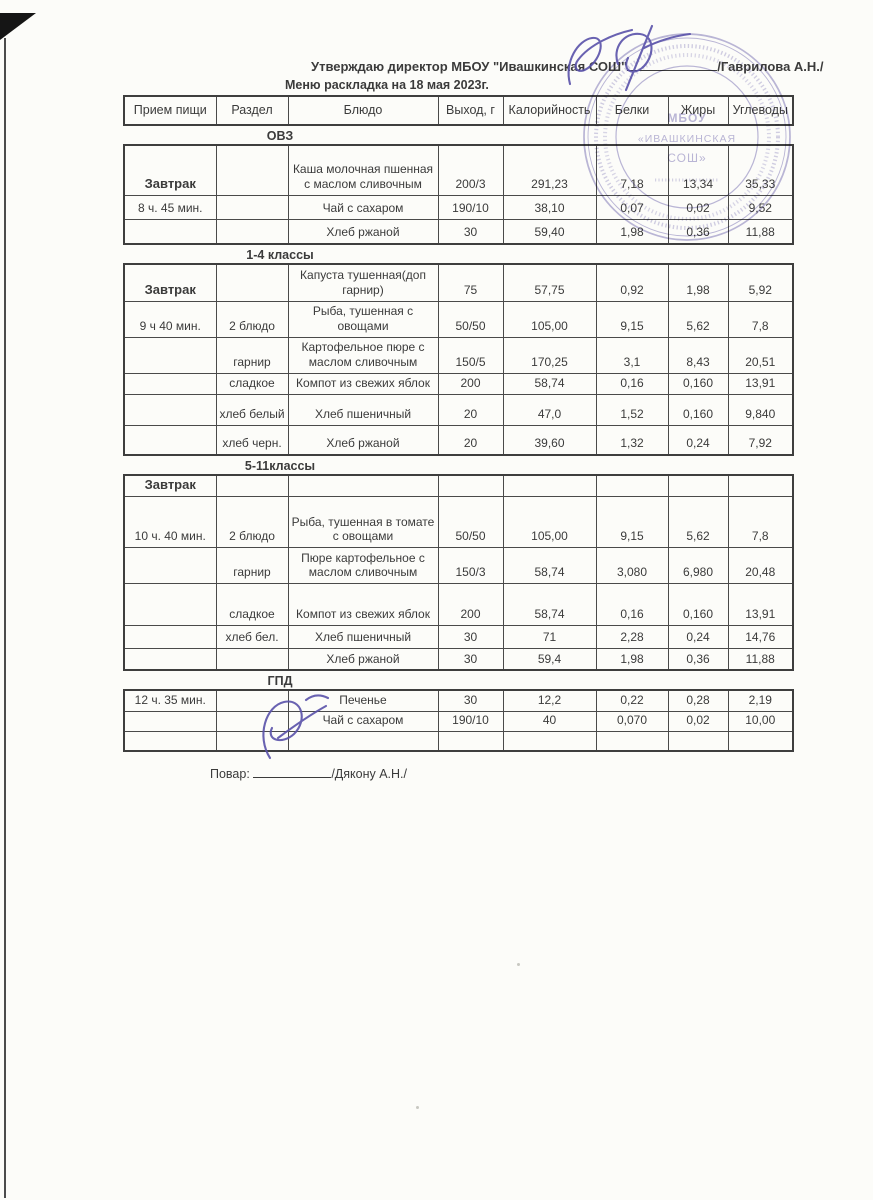 The height and width of the screenshot is (1200, 873). Describe the element at coordinates (363, 170) in the screenshot. I see `cell-dish: Каша молочная пшенная с маслом сливочным` at that location.